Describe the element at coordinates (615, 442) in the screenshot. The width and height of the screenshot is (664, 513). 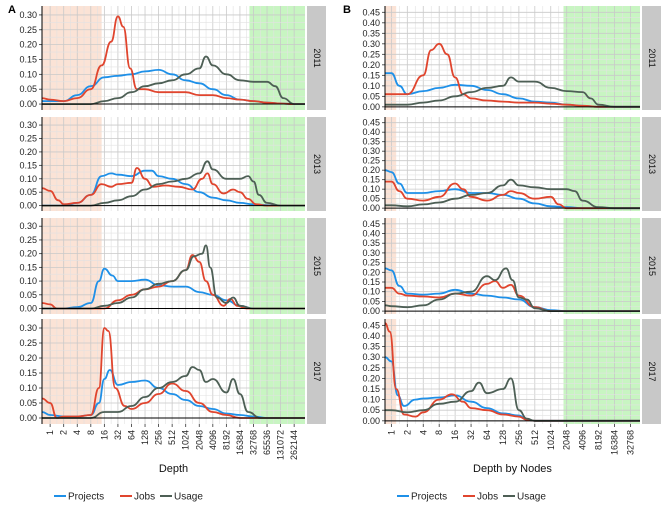
I see `x-tick-label: 16384` at that location.